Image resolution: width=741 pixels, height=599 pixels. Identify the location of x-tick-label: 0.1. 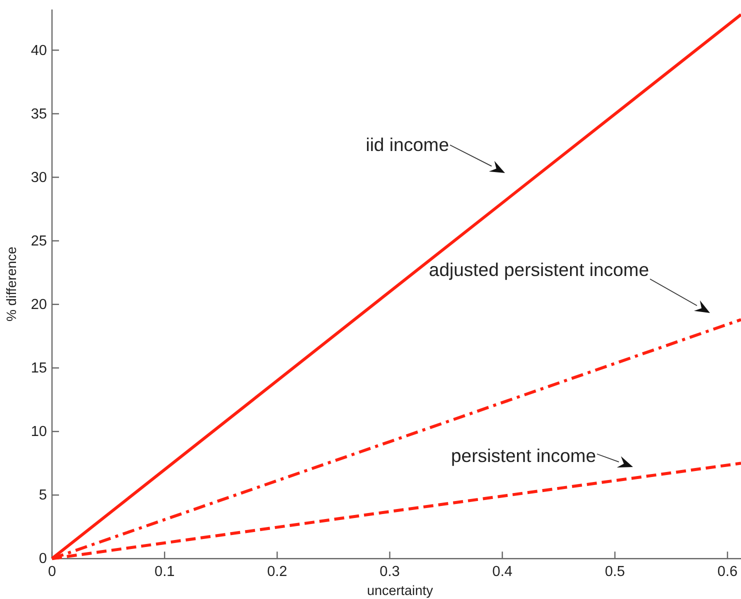
(164, 572).